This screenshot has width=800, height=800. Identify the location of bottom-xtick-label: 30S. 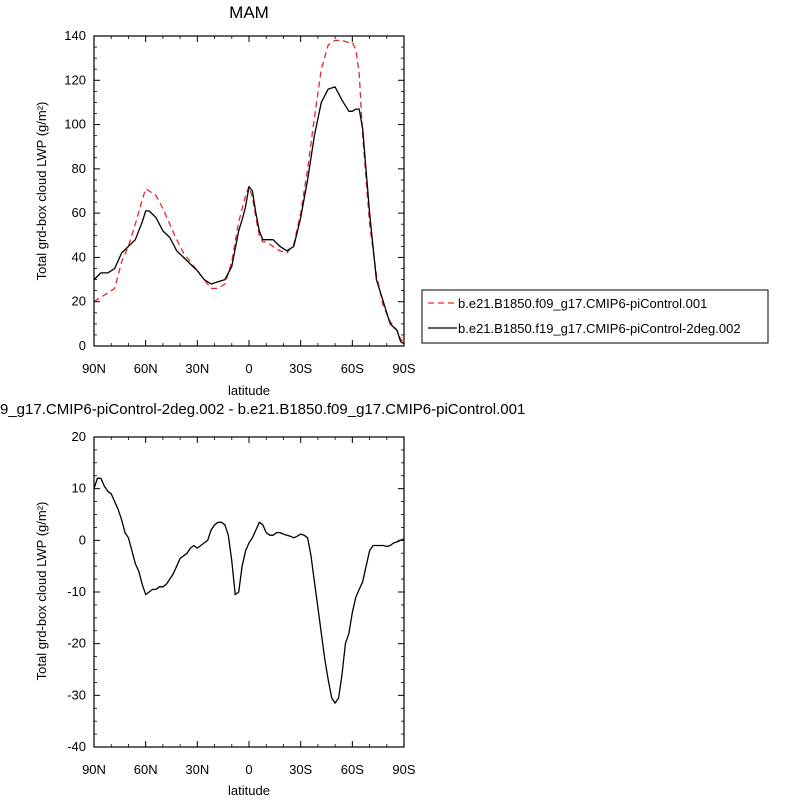
(300, 769).